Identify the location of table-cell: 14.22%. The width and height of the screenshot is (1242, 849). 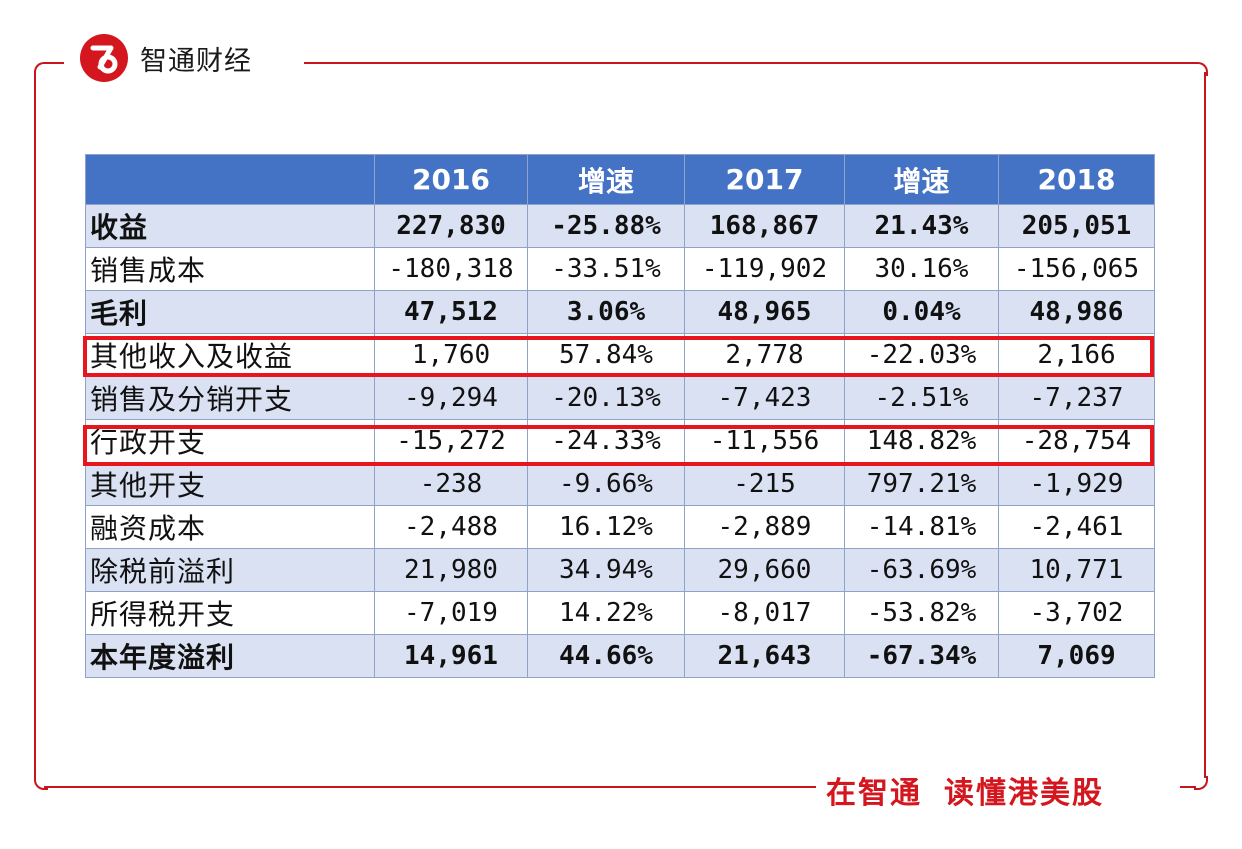
(606, 613).